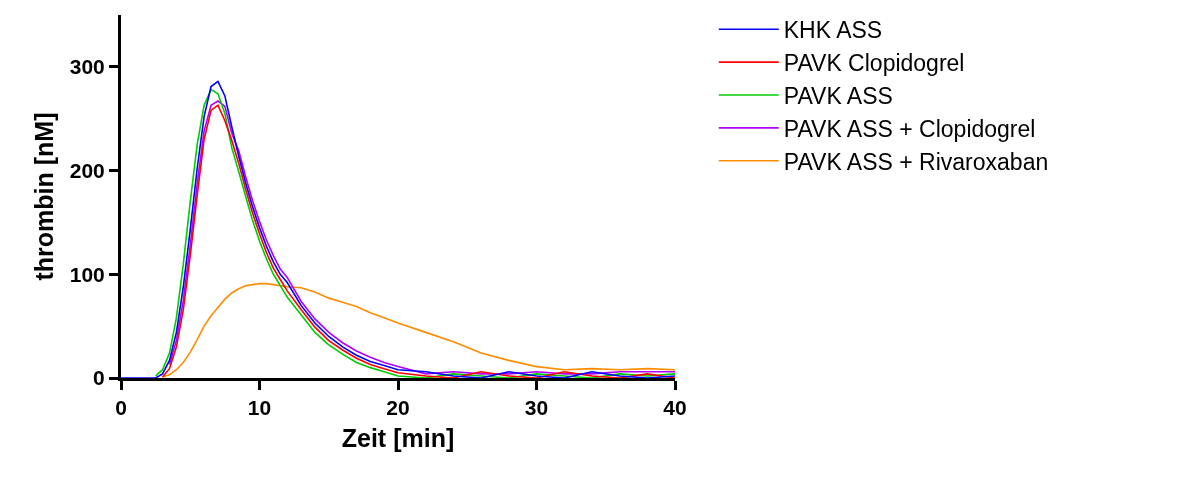  What do you see at coordinates (43, 196) in the screenshot?
I see `y-axis-title: thrombin [nM]` at bounding box center [43, 196].